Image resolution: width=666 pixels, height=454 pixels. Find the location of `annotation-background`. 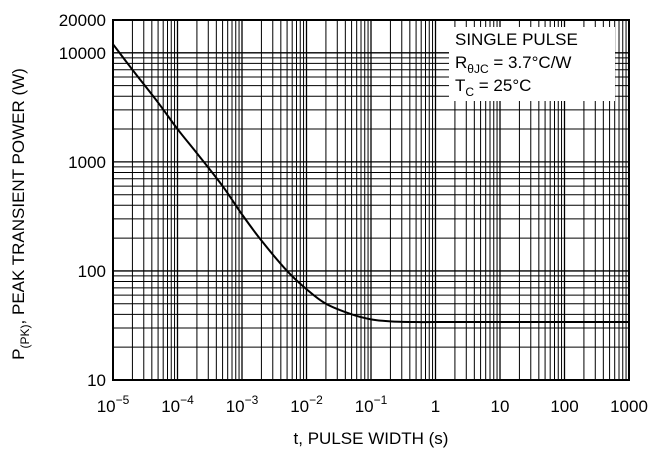

annotation-background is located at coordinates (532, 64).